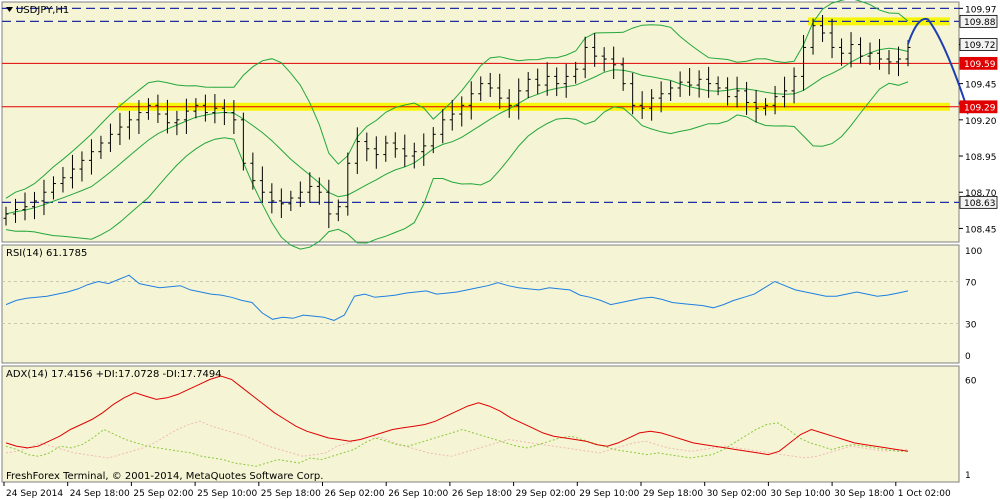 The height and width of the screenshot is (500, 1000). I want to click on price-axis-label: 108.95, so click(981, 158).